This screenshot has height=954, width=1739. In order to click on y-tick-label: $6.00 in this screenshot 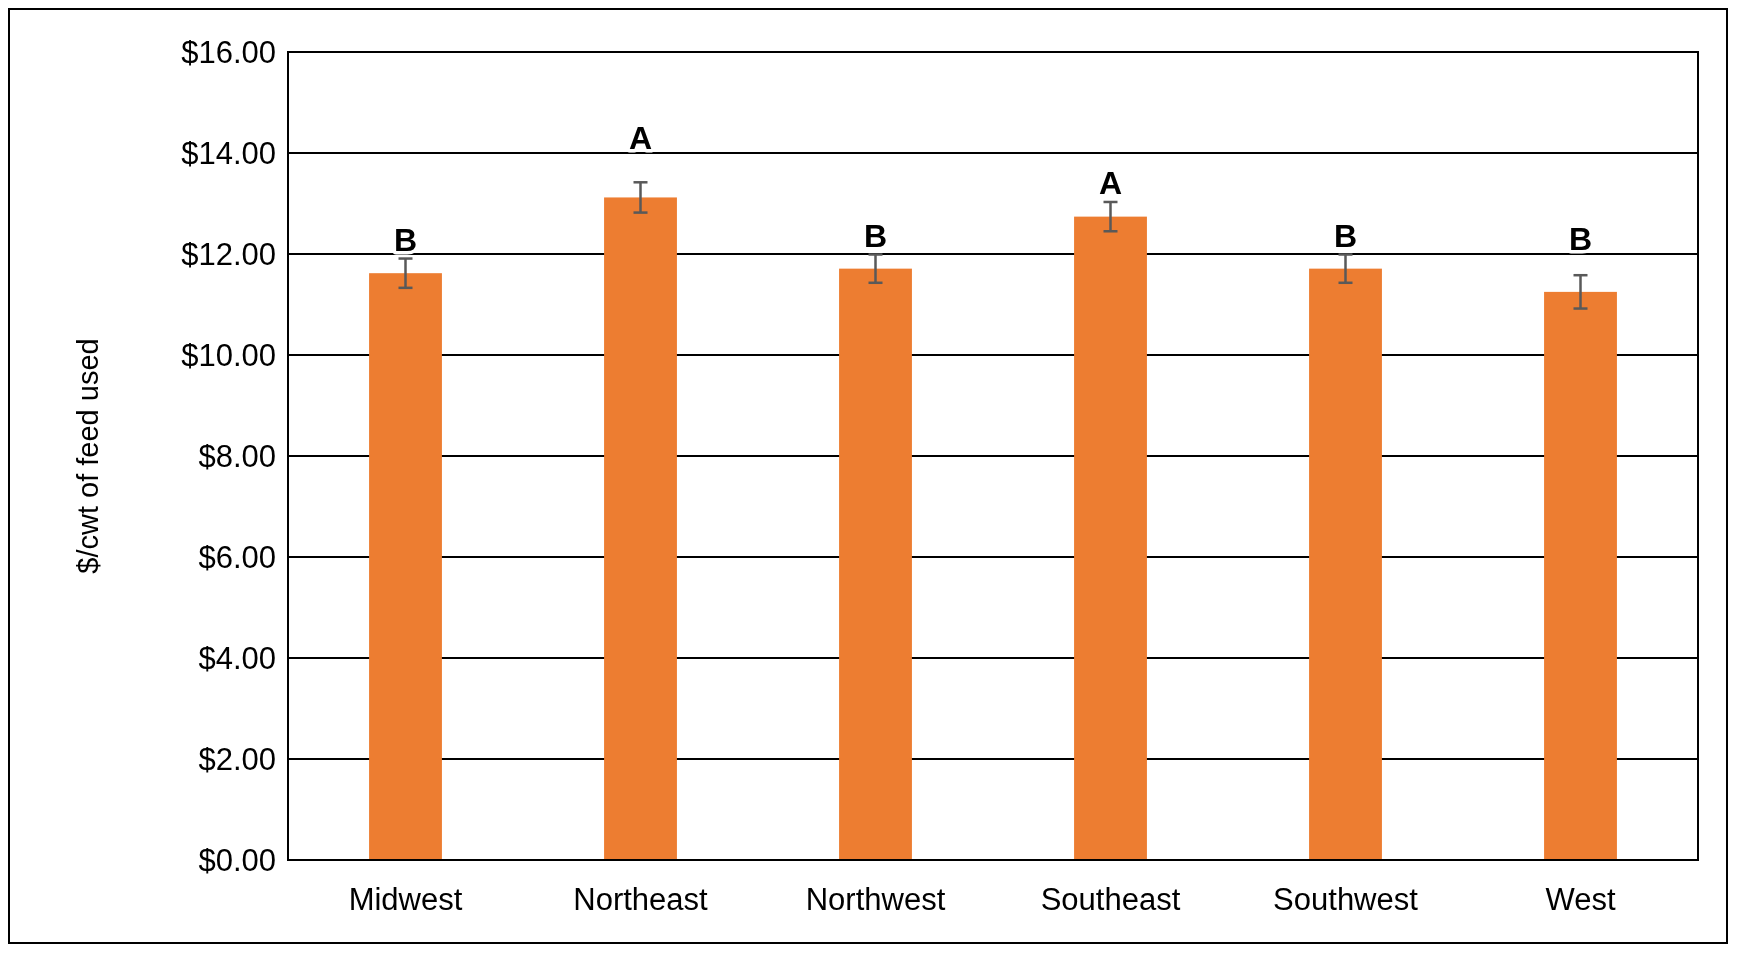, I will do `click(237, 557)`.